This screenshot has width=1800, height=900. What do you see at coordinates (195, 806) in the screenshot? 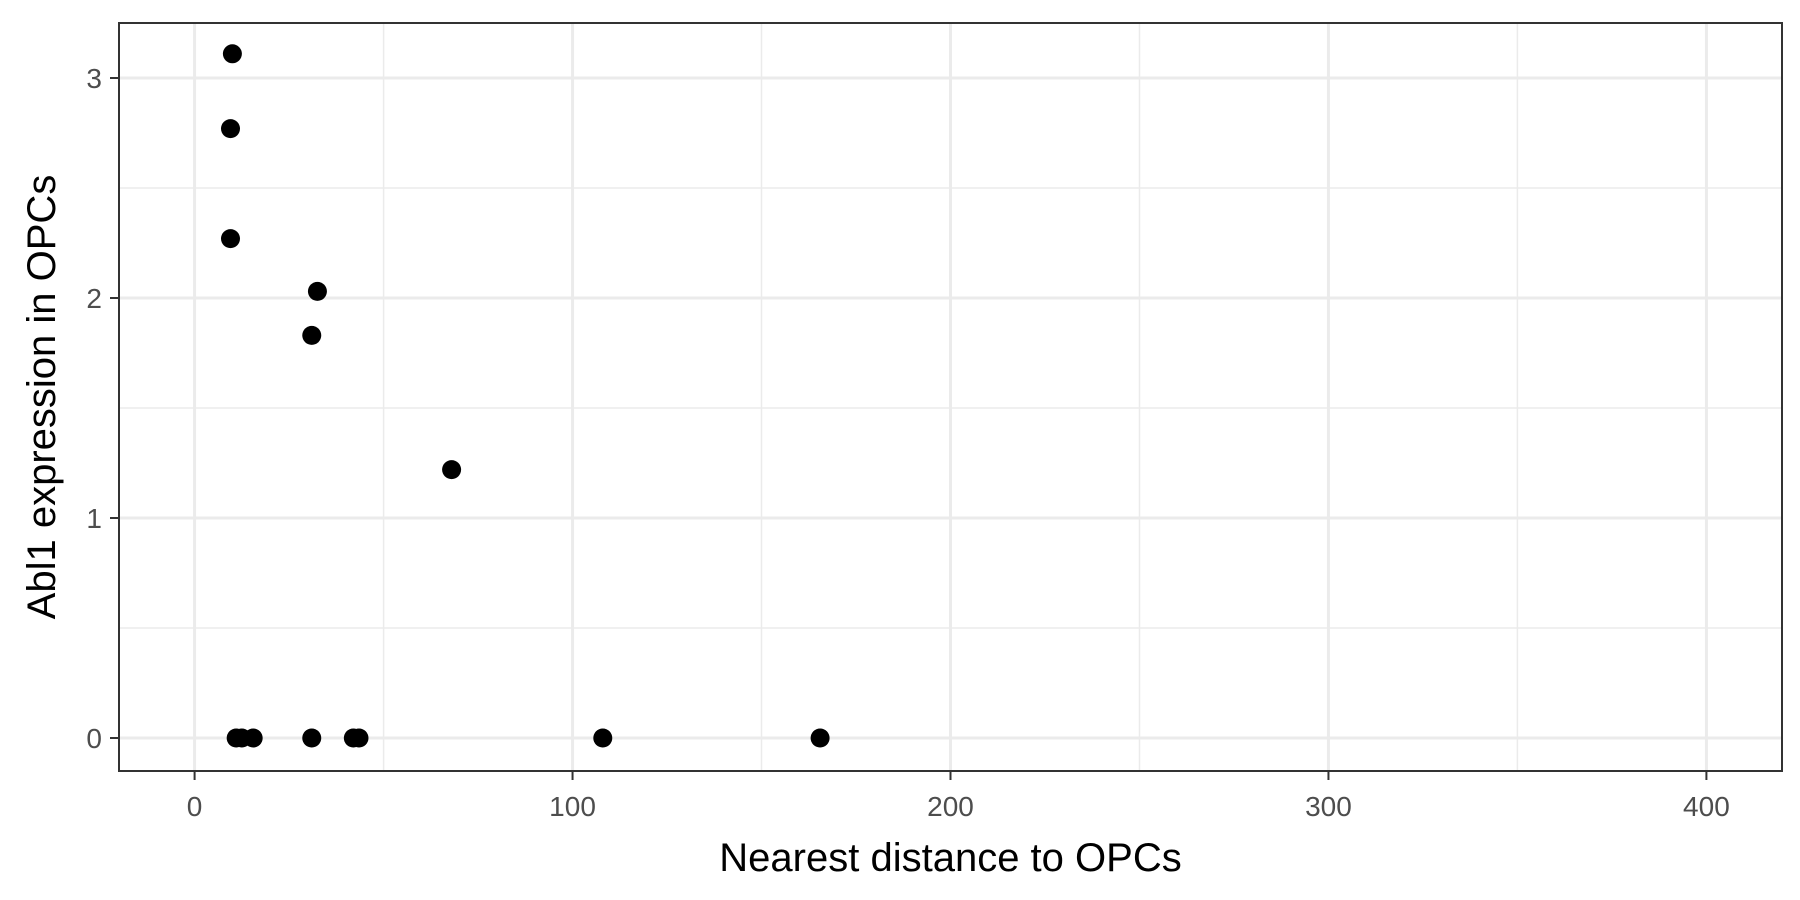
I see `x-tick-label-0: 0` at bounding box center [195, 806].